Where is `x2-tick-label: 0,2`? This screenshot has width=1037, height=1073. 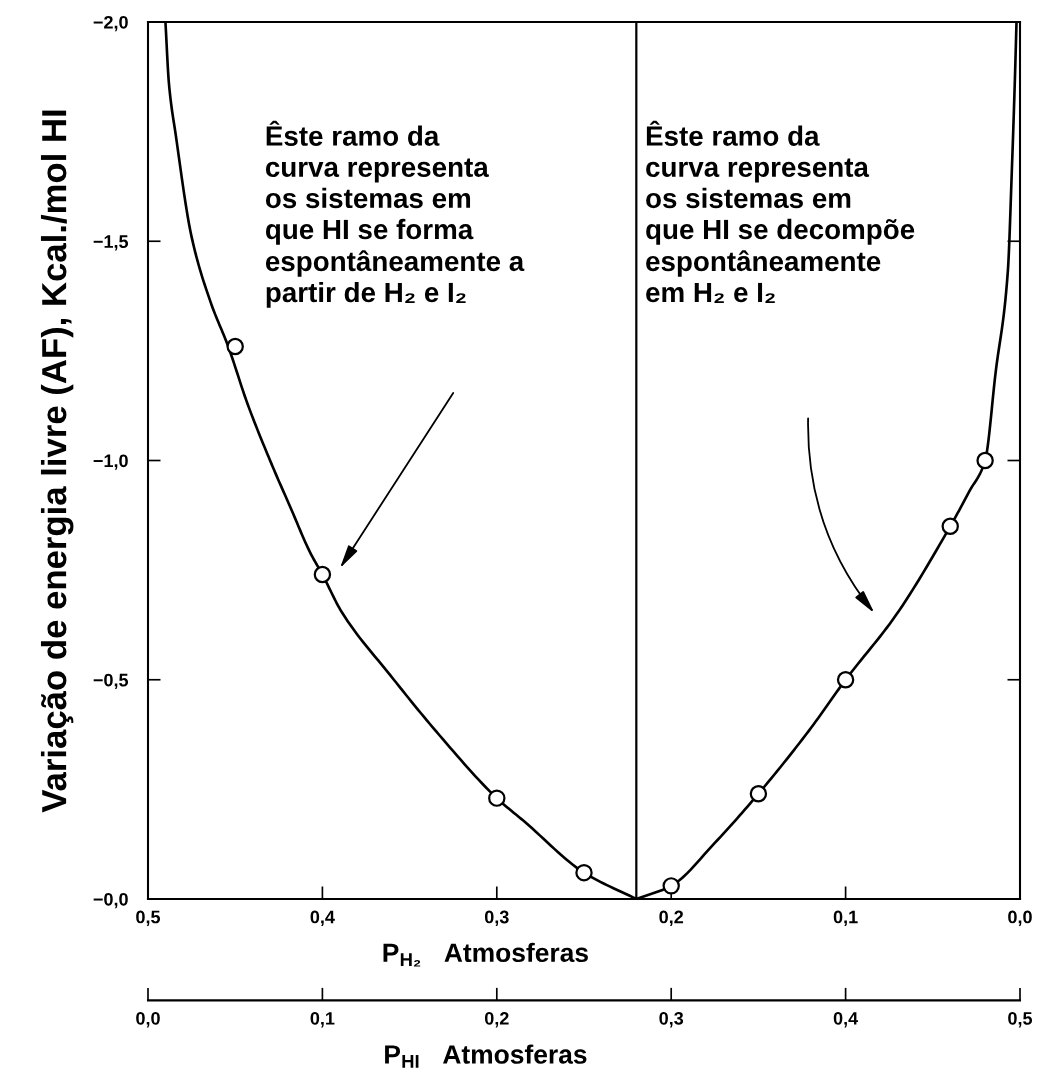
x2-tick-label: 0,2 is located at coordinates (496, 1019).